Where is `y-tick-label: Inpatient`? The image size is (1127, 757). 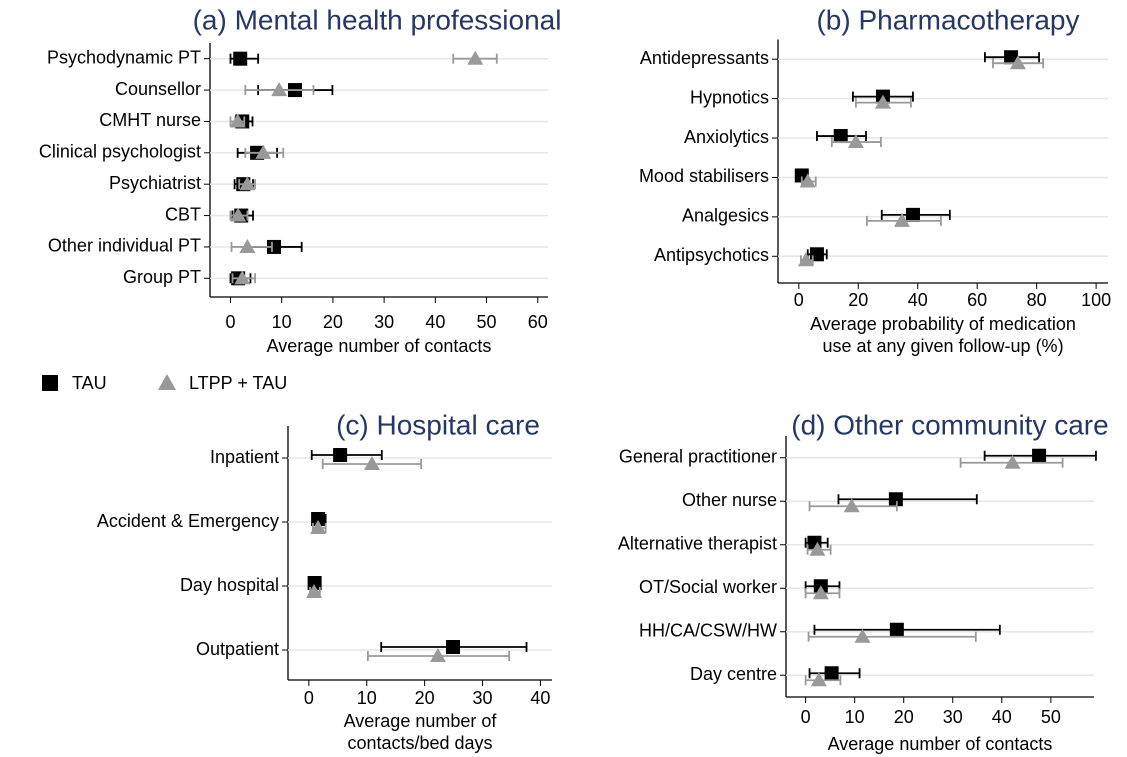
y-tick-label: Inpatient is located at coordinates (244, 457).